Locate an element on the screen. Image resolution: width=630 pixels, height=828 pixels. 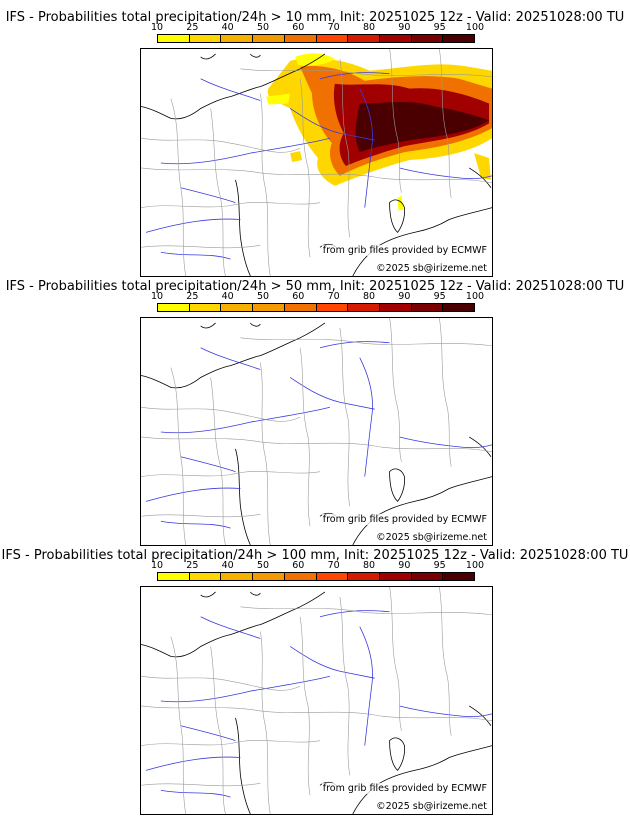
precip-field is located at coordinates (379, 132).